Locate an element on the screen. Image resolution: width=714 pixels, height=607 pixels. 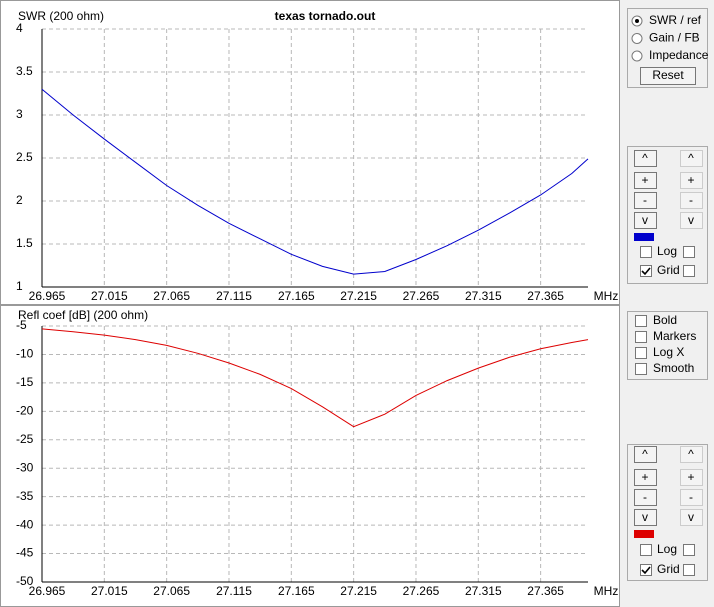
x-tick-label: 27.265 is located at coordinates (421, 296).